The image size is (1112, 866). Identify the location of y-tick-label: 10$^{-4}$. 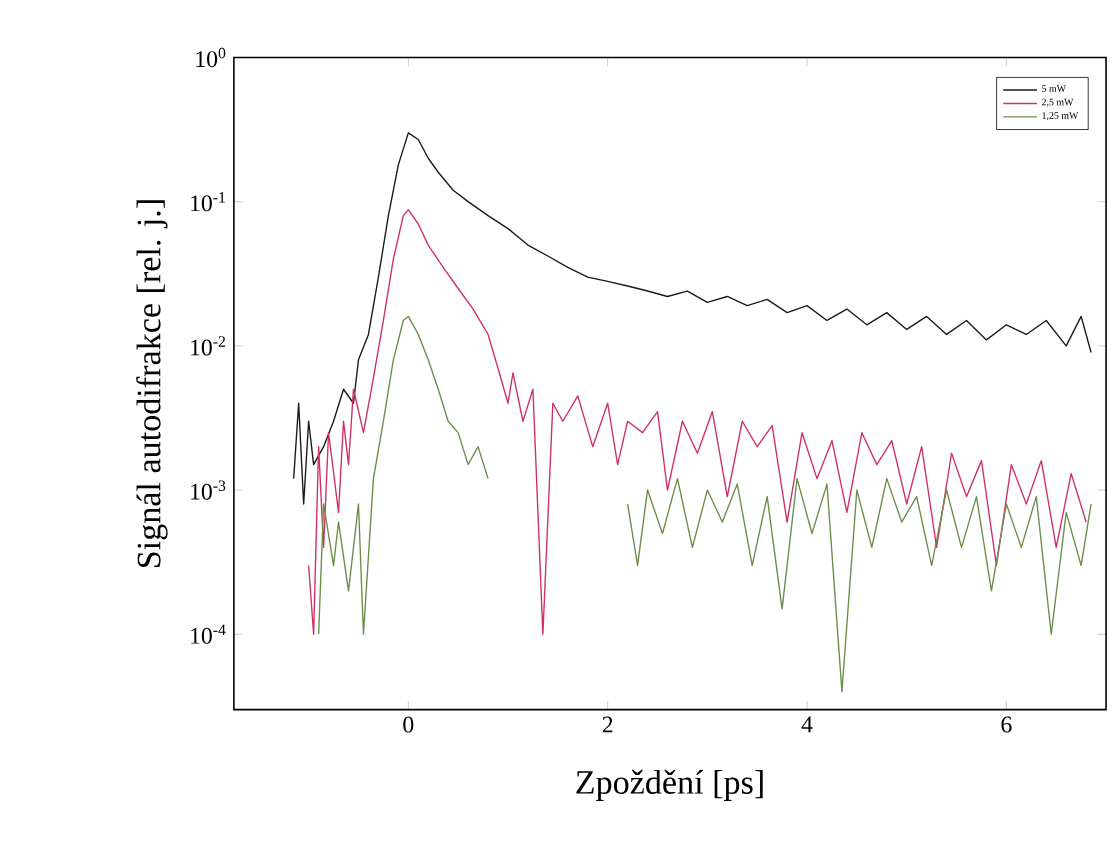
(208, 634).